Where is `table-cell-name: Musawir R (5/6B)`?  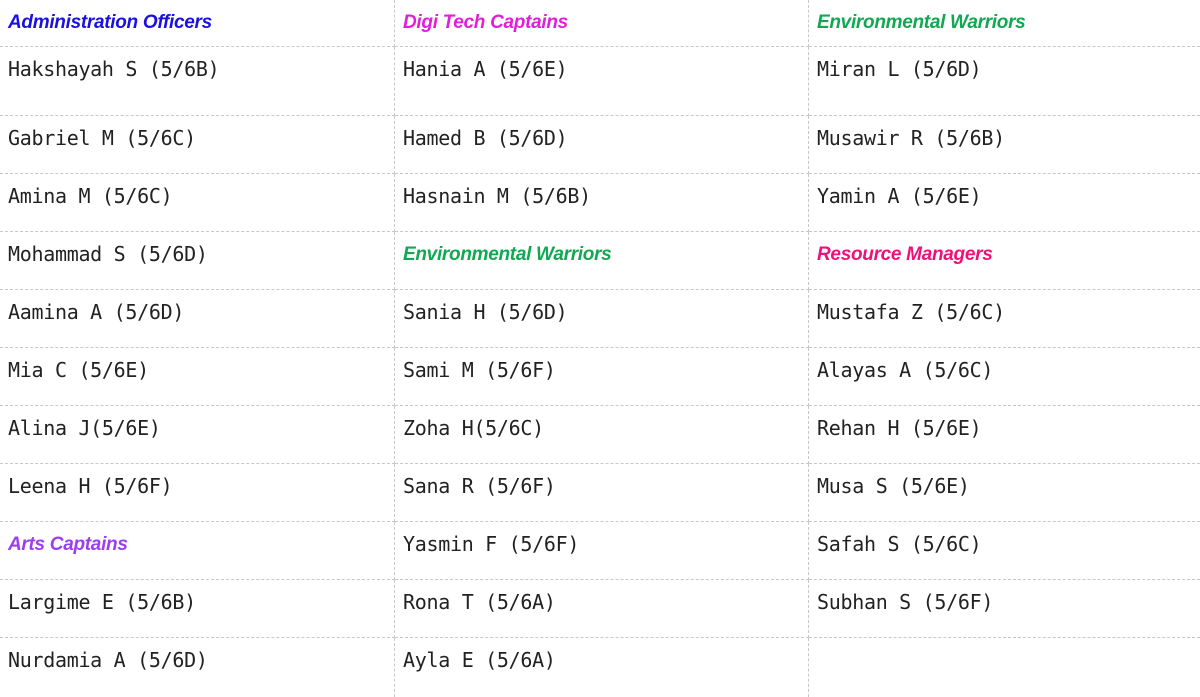
table-cell-name: Musawir R (5/6B) is located at coordinates (1004, 145).